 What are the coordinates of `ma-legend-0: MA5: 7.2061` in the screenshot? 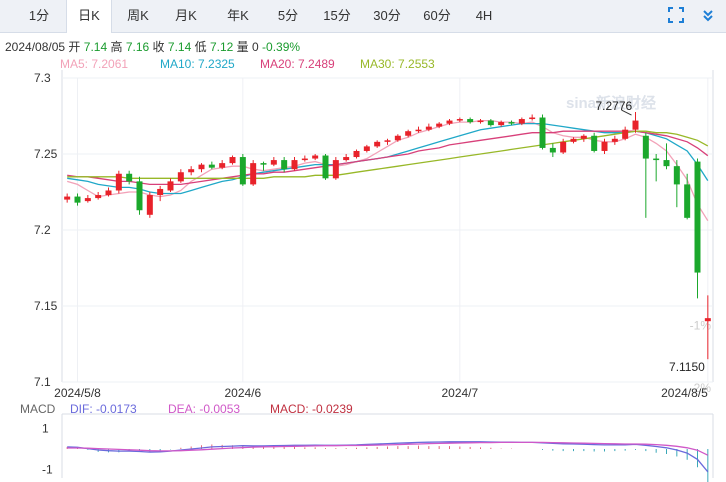 It's located at (94, 64).